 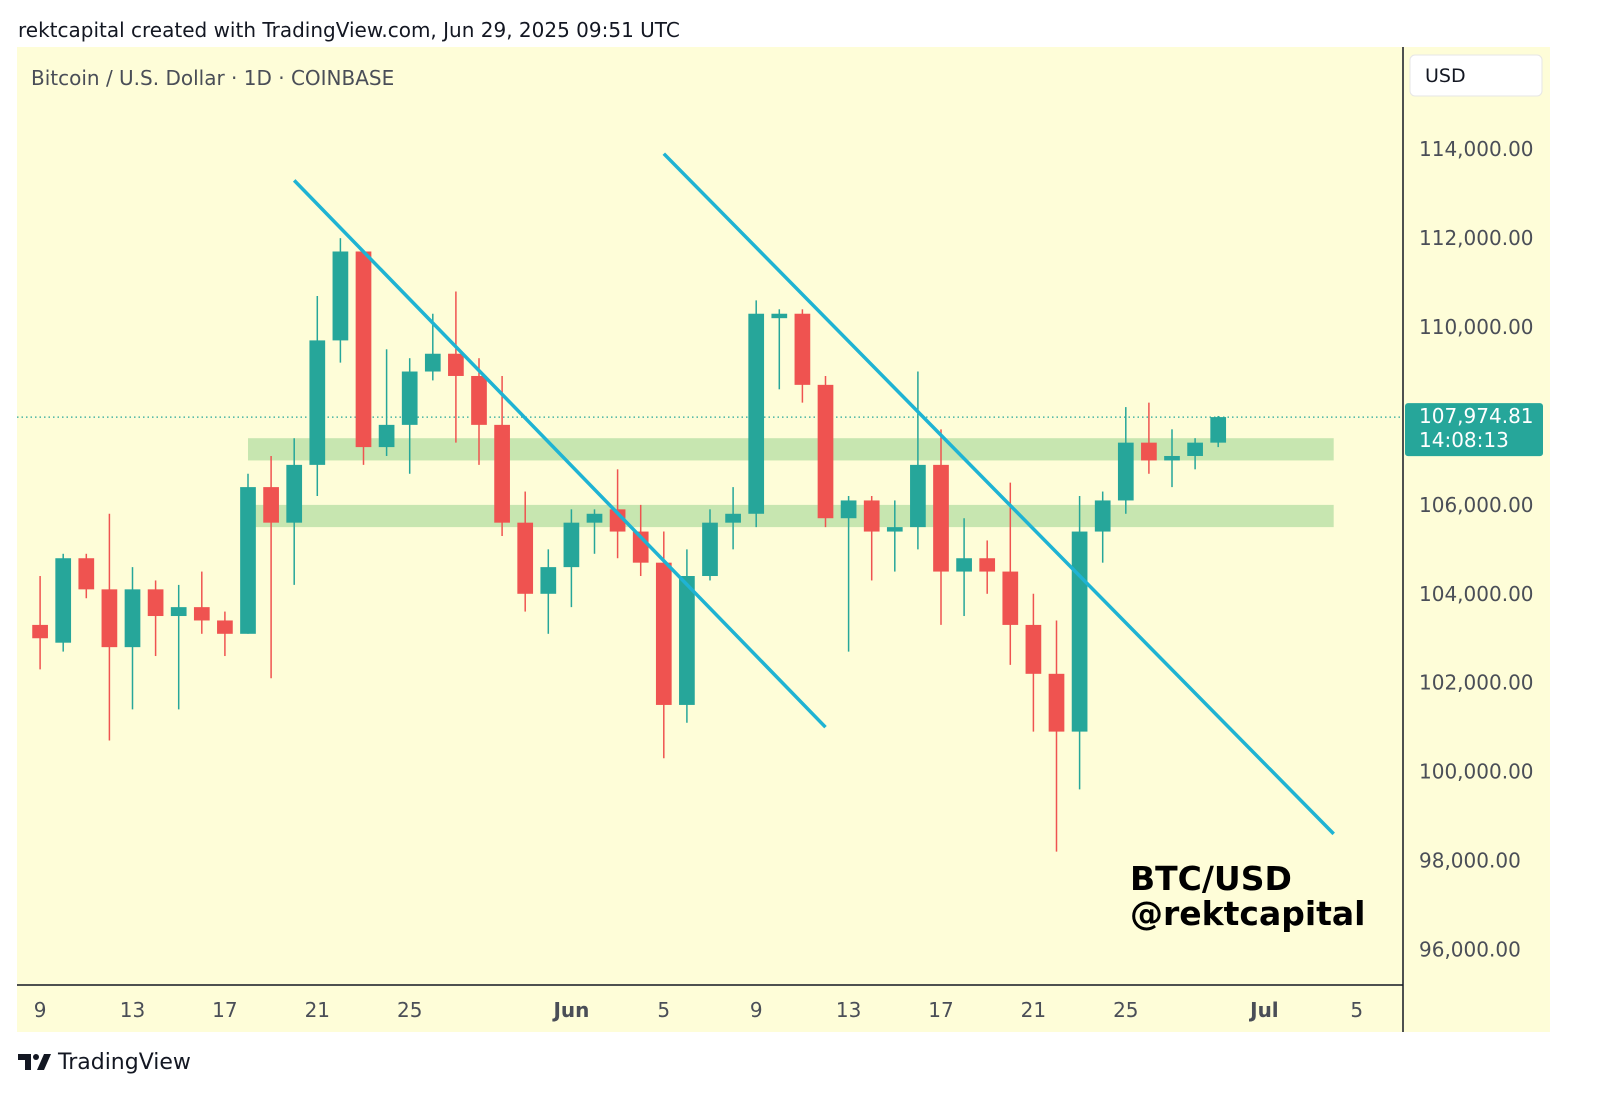 What do you see at coordinates (1445, 76) in the screenshot?
I see `currency-button-label: USD` at bounding box center [1445, 76].